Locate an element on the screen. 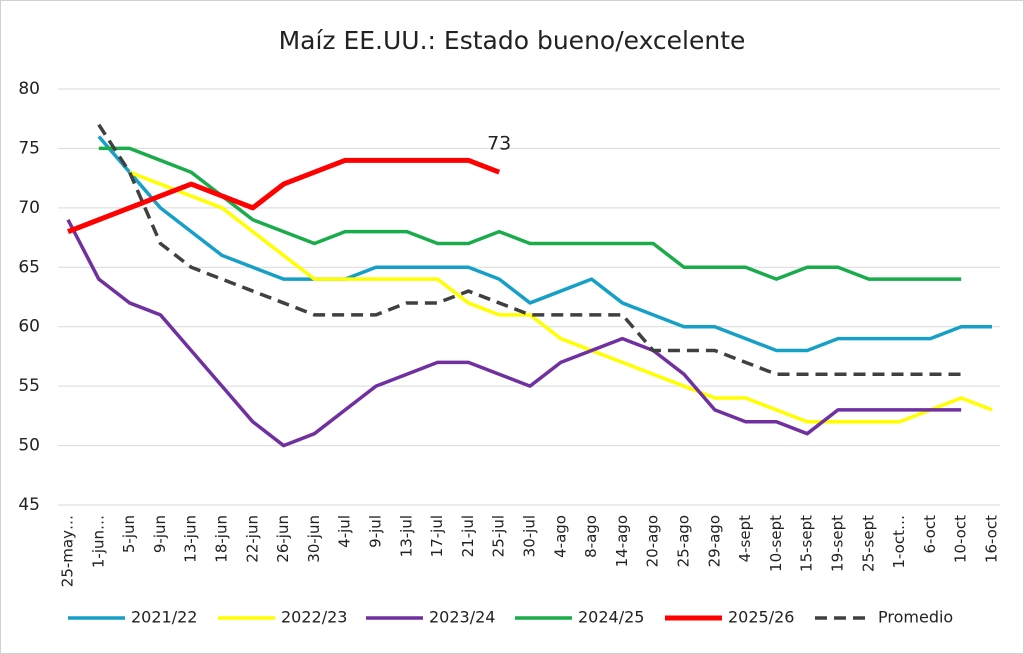  y-tick-label: 70 is located at coordinates (29, 208).